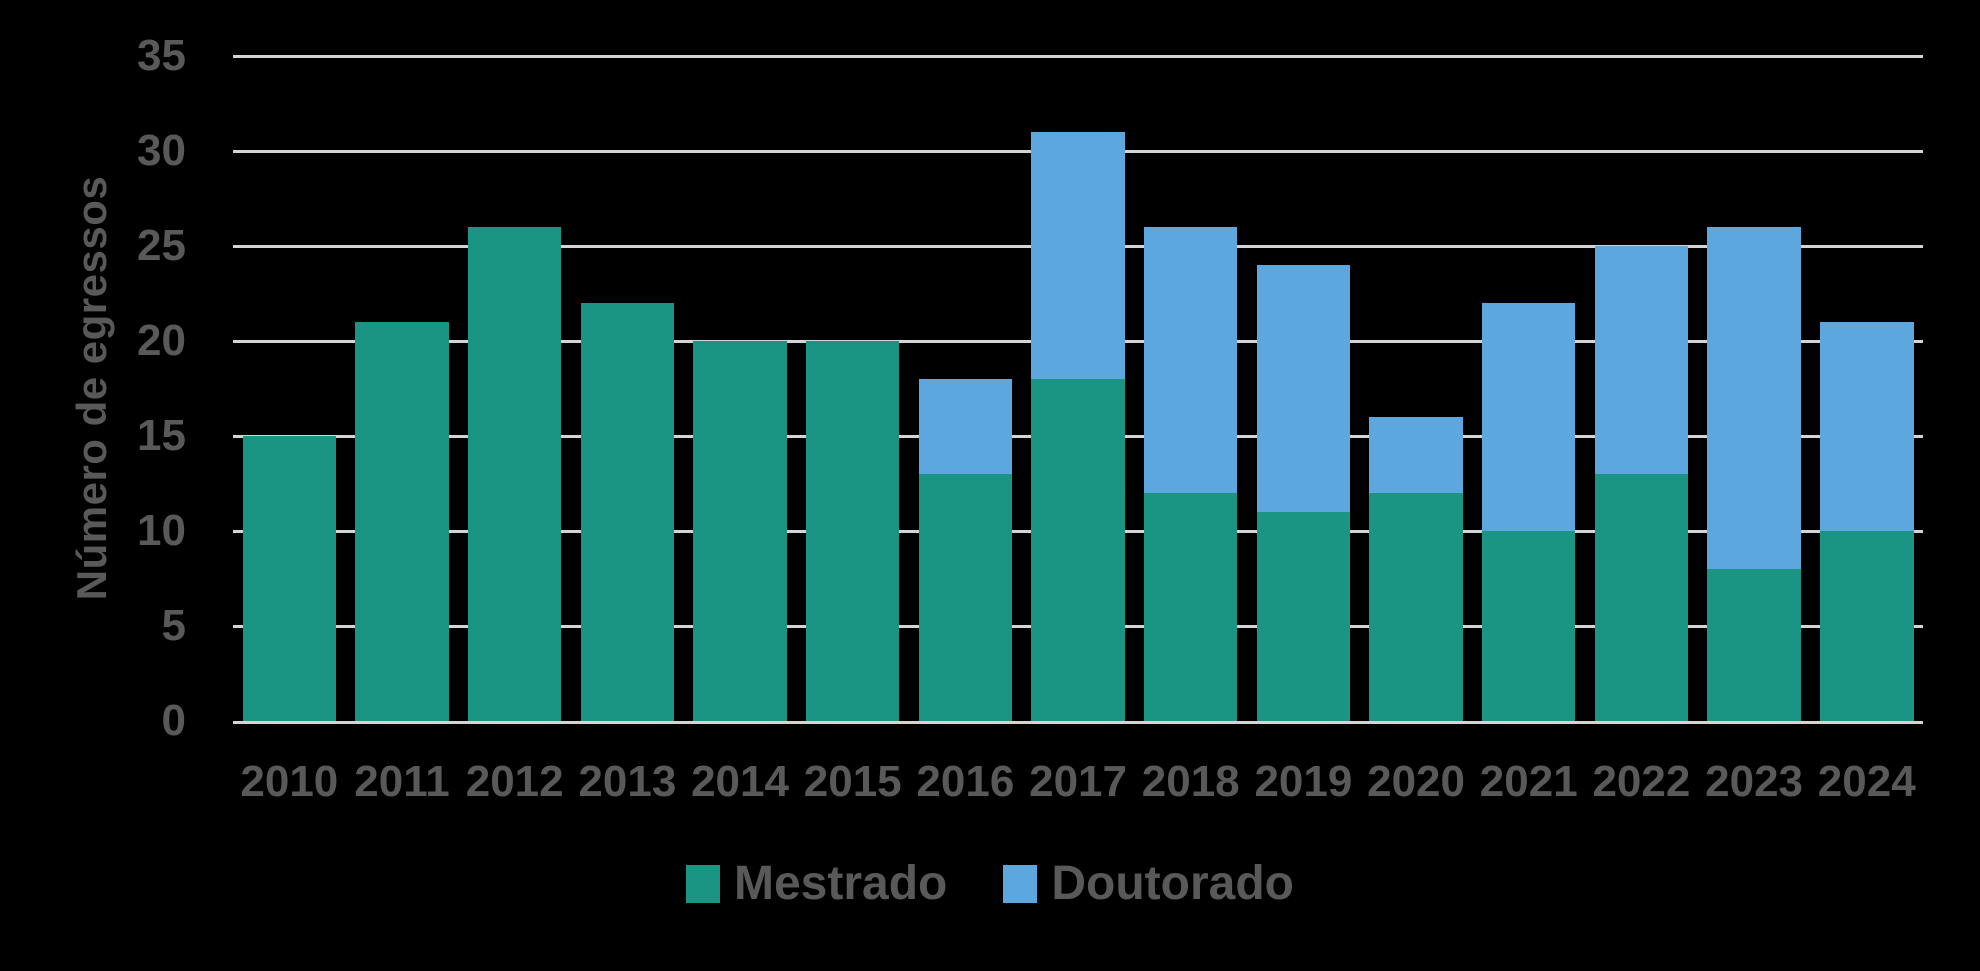  I want to click on bar-stack-2012, so click(514, 474).